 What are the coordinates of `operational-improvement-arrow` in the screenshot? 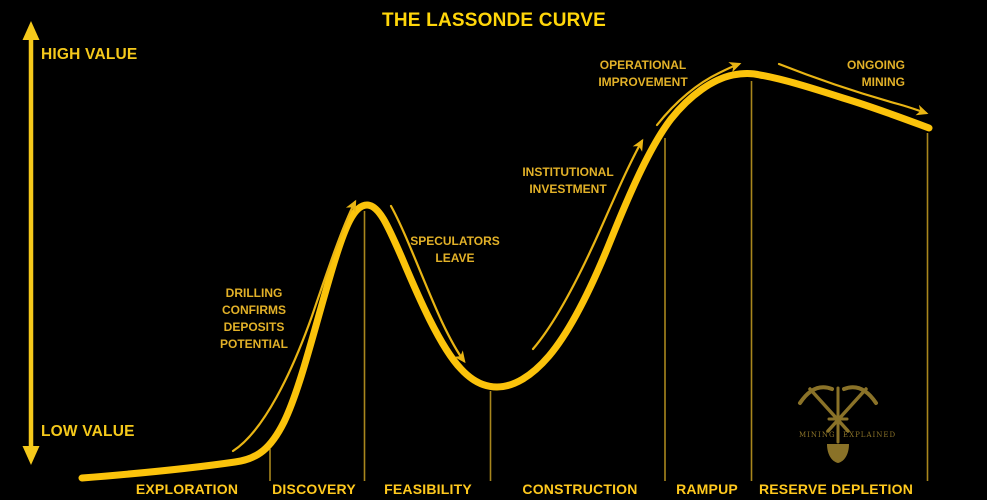 It's located at (698, 94).